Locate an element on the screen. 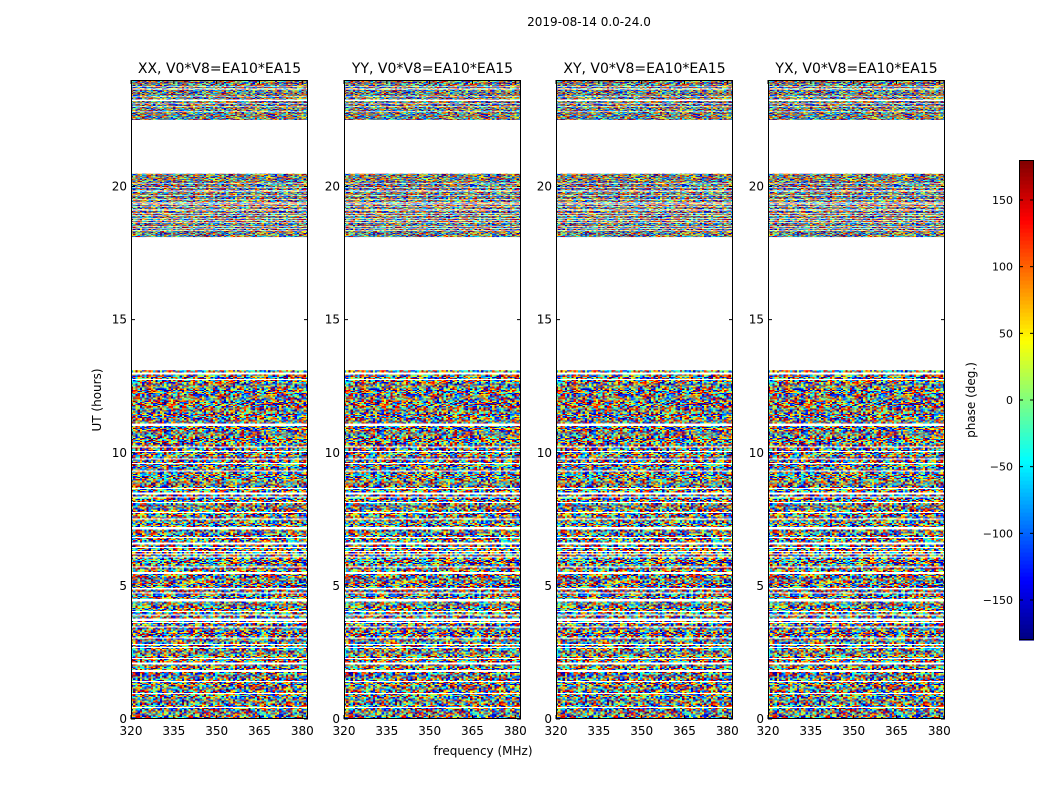 This screenshot has width=1050, height=800. x-tick-label: 335 is located at coordinates (598, 731).